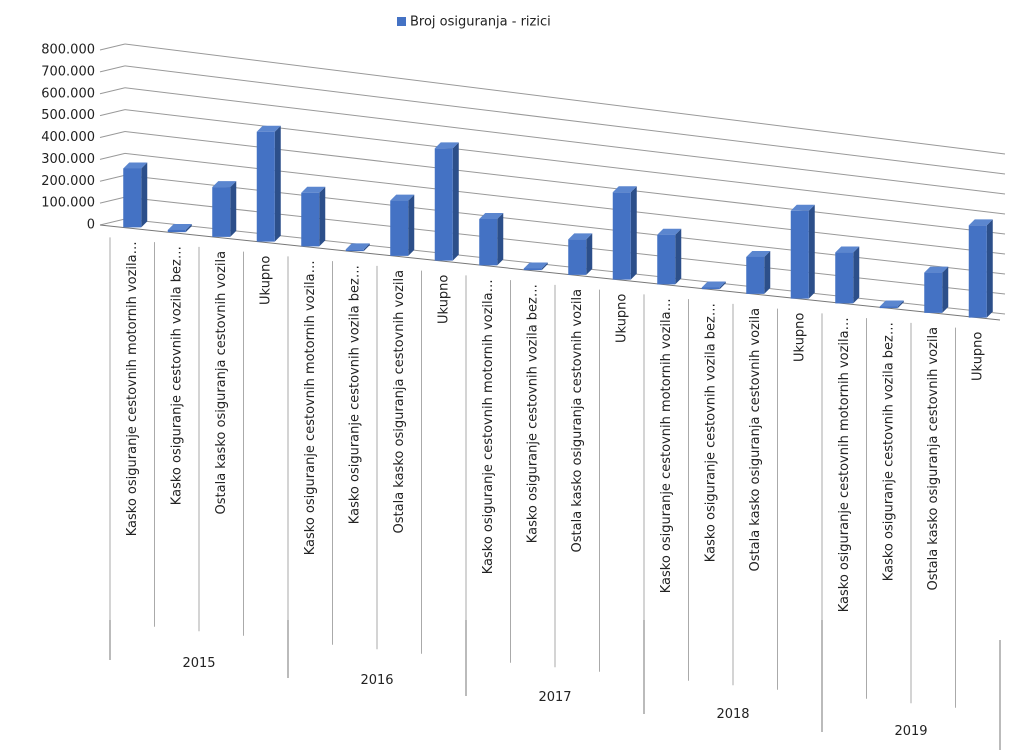 This screenshot has width=1012, height=753. Describe the element at coordinates (68, 203) in the screenshot. I see `y-tick-label: 100.000` at that location.